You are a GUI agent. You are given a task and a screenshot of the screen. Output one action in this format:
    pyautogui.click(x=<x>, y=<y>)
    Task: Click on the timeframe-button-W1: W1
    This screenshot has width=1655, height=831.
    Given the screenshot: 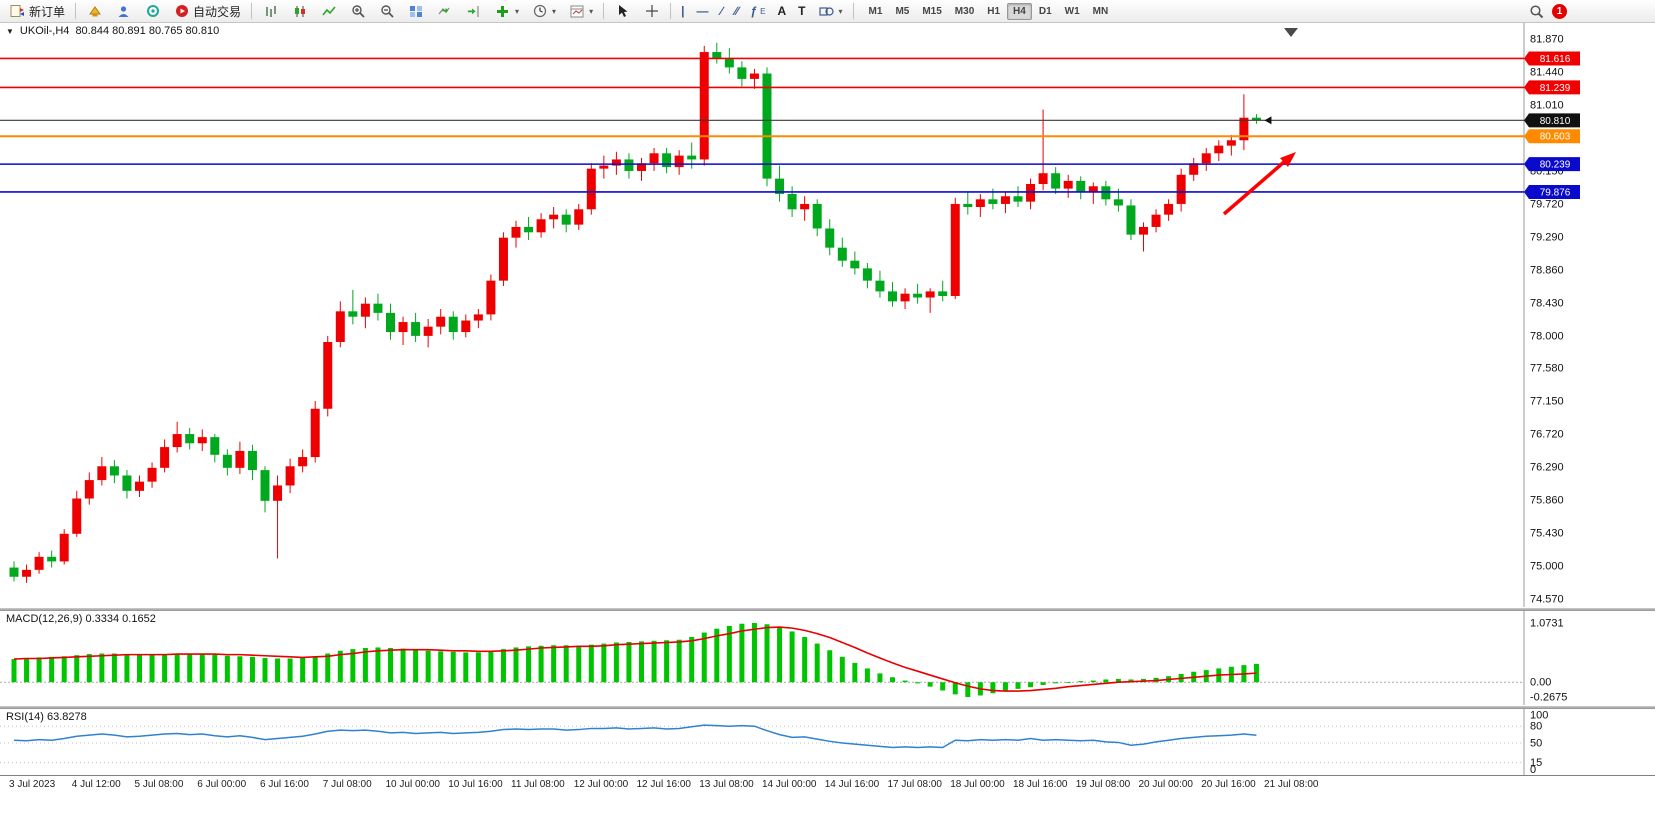 What is the action you would take?
    pyautogui.click(x=1072, y=11)
    